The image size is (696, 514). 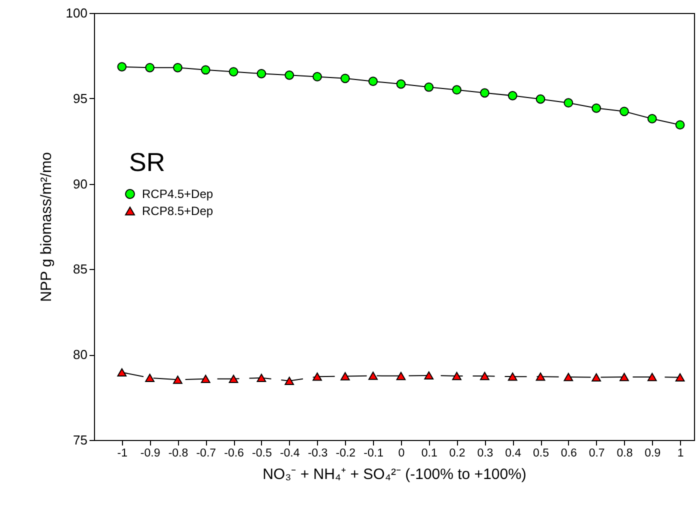 What do you see at coordinates (234, 454) in the screenshot?
I see `x-tick-label: -0.6` at bounding box center [234, 454].